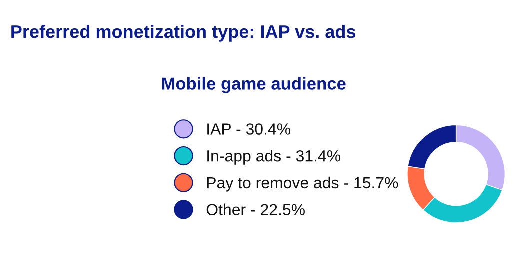  I want to click on legend-label: In-app ads - 31.4%, so click(274, 157).